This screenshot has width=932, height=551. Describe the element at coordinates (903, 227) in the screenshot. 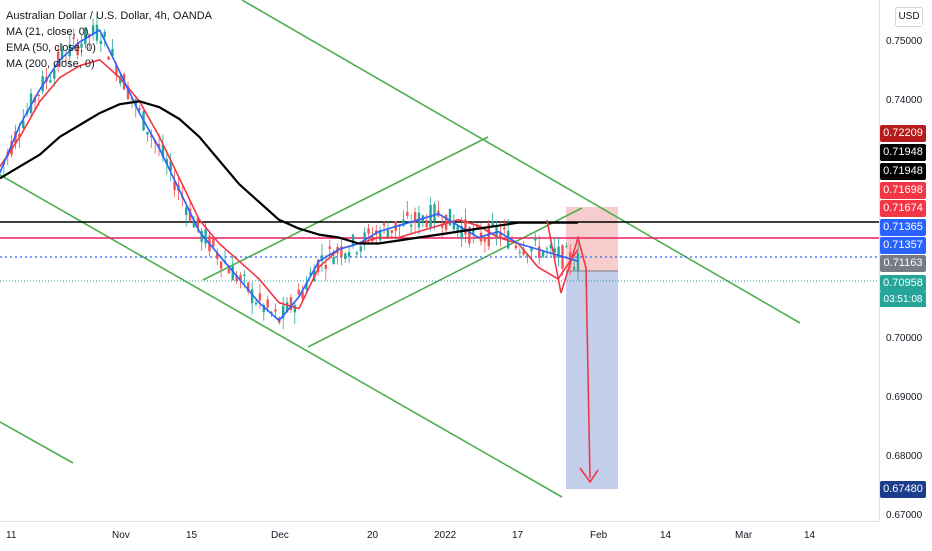

I see `badge-5: 0.71365` at that location.